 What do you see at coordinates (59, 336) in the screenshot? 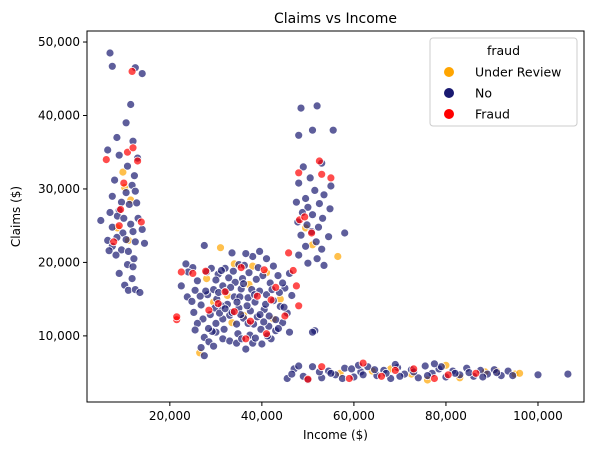
I see `y-tick-label: 10,000` at bounding box center [59, 336].